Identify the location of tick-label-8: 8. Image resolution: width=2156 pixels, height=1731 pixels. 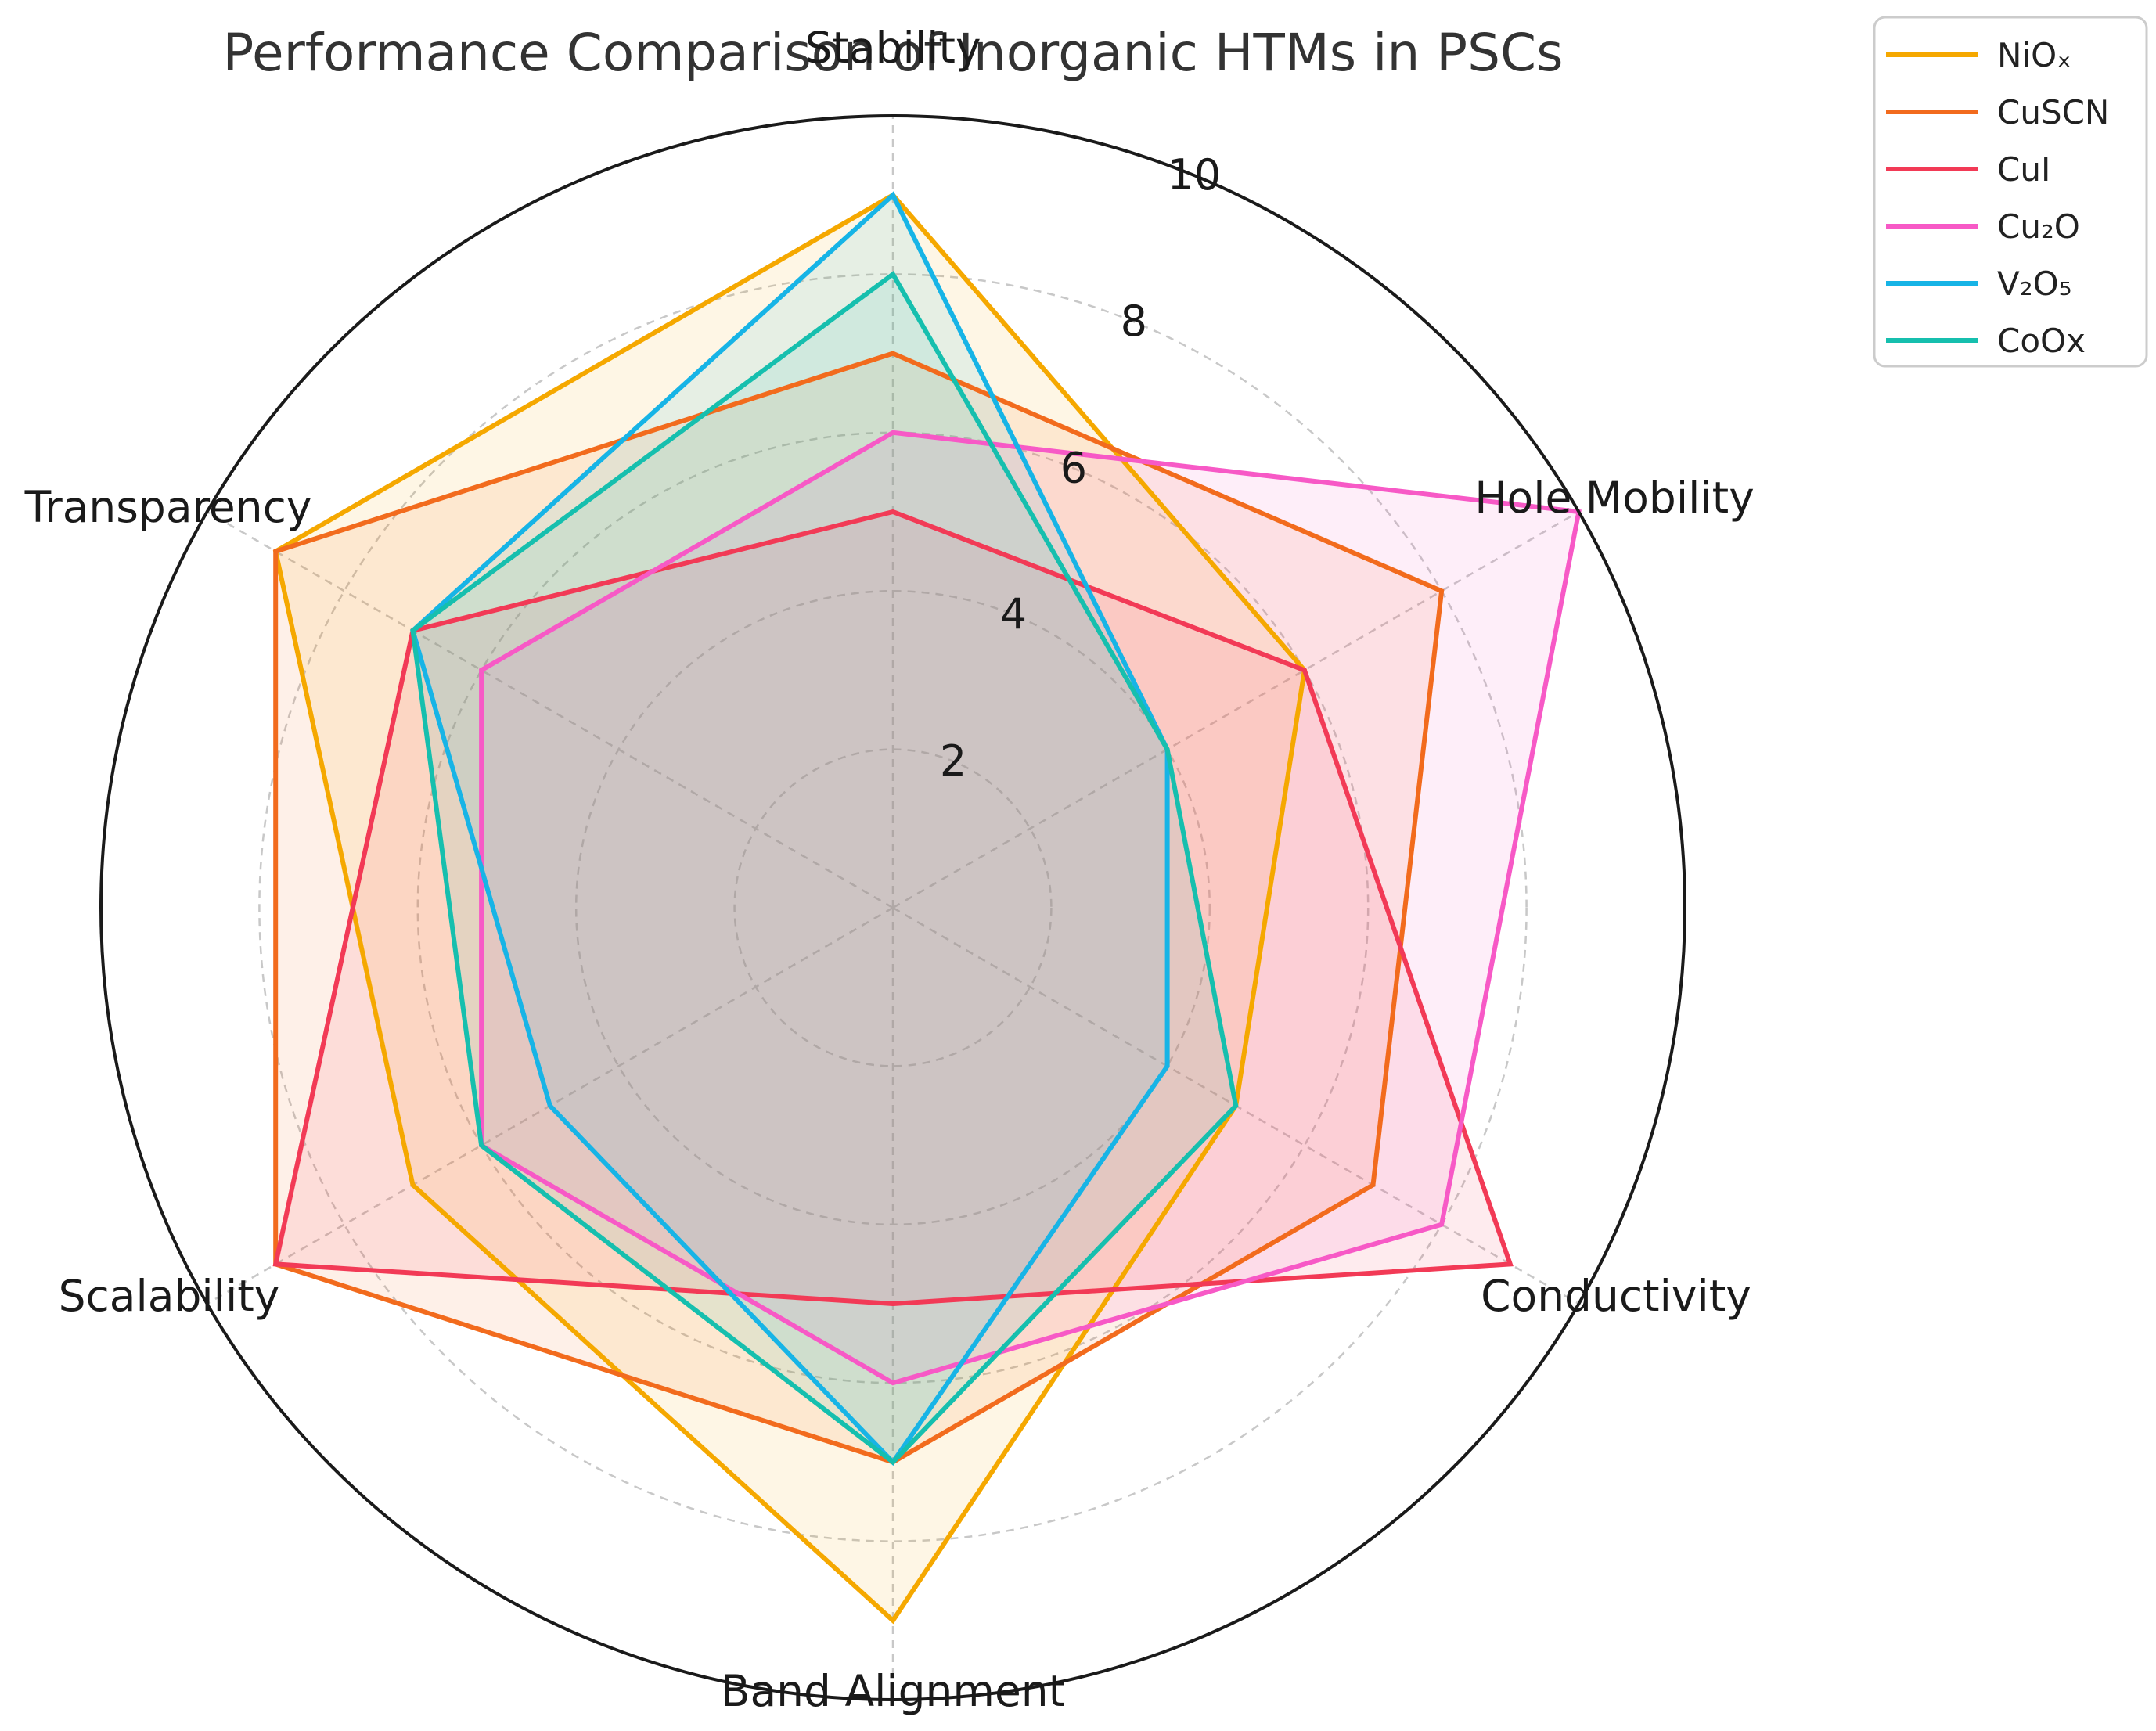
(1134, 321).